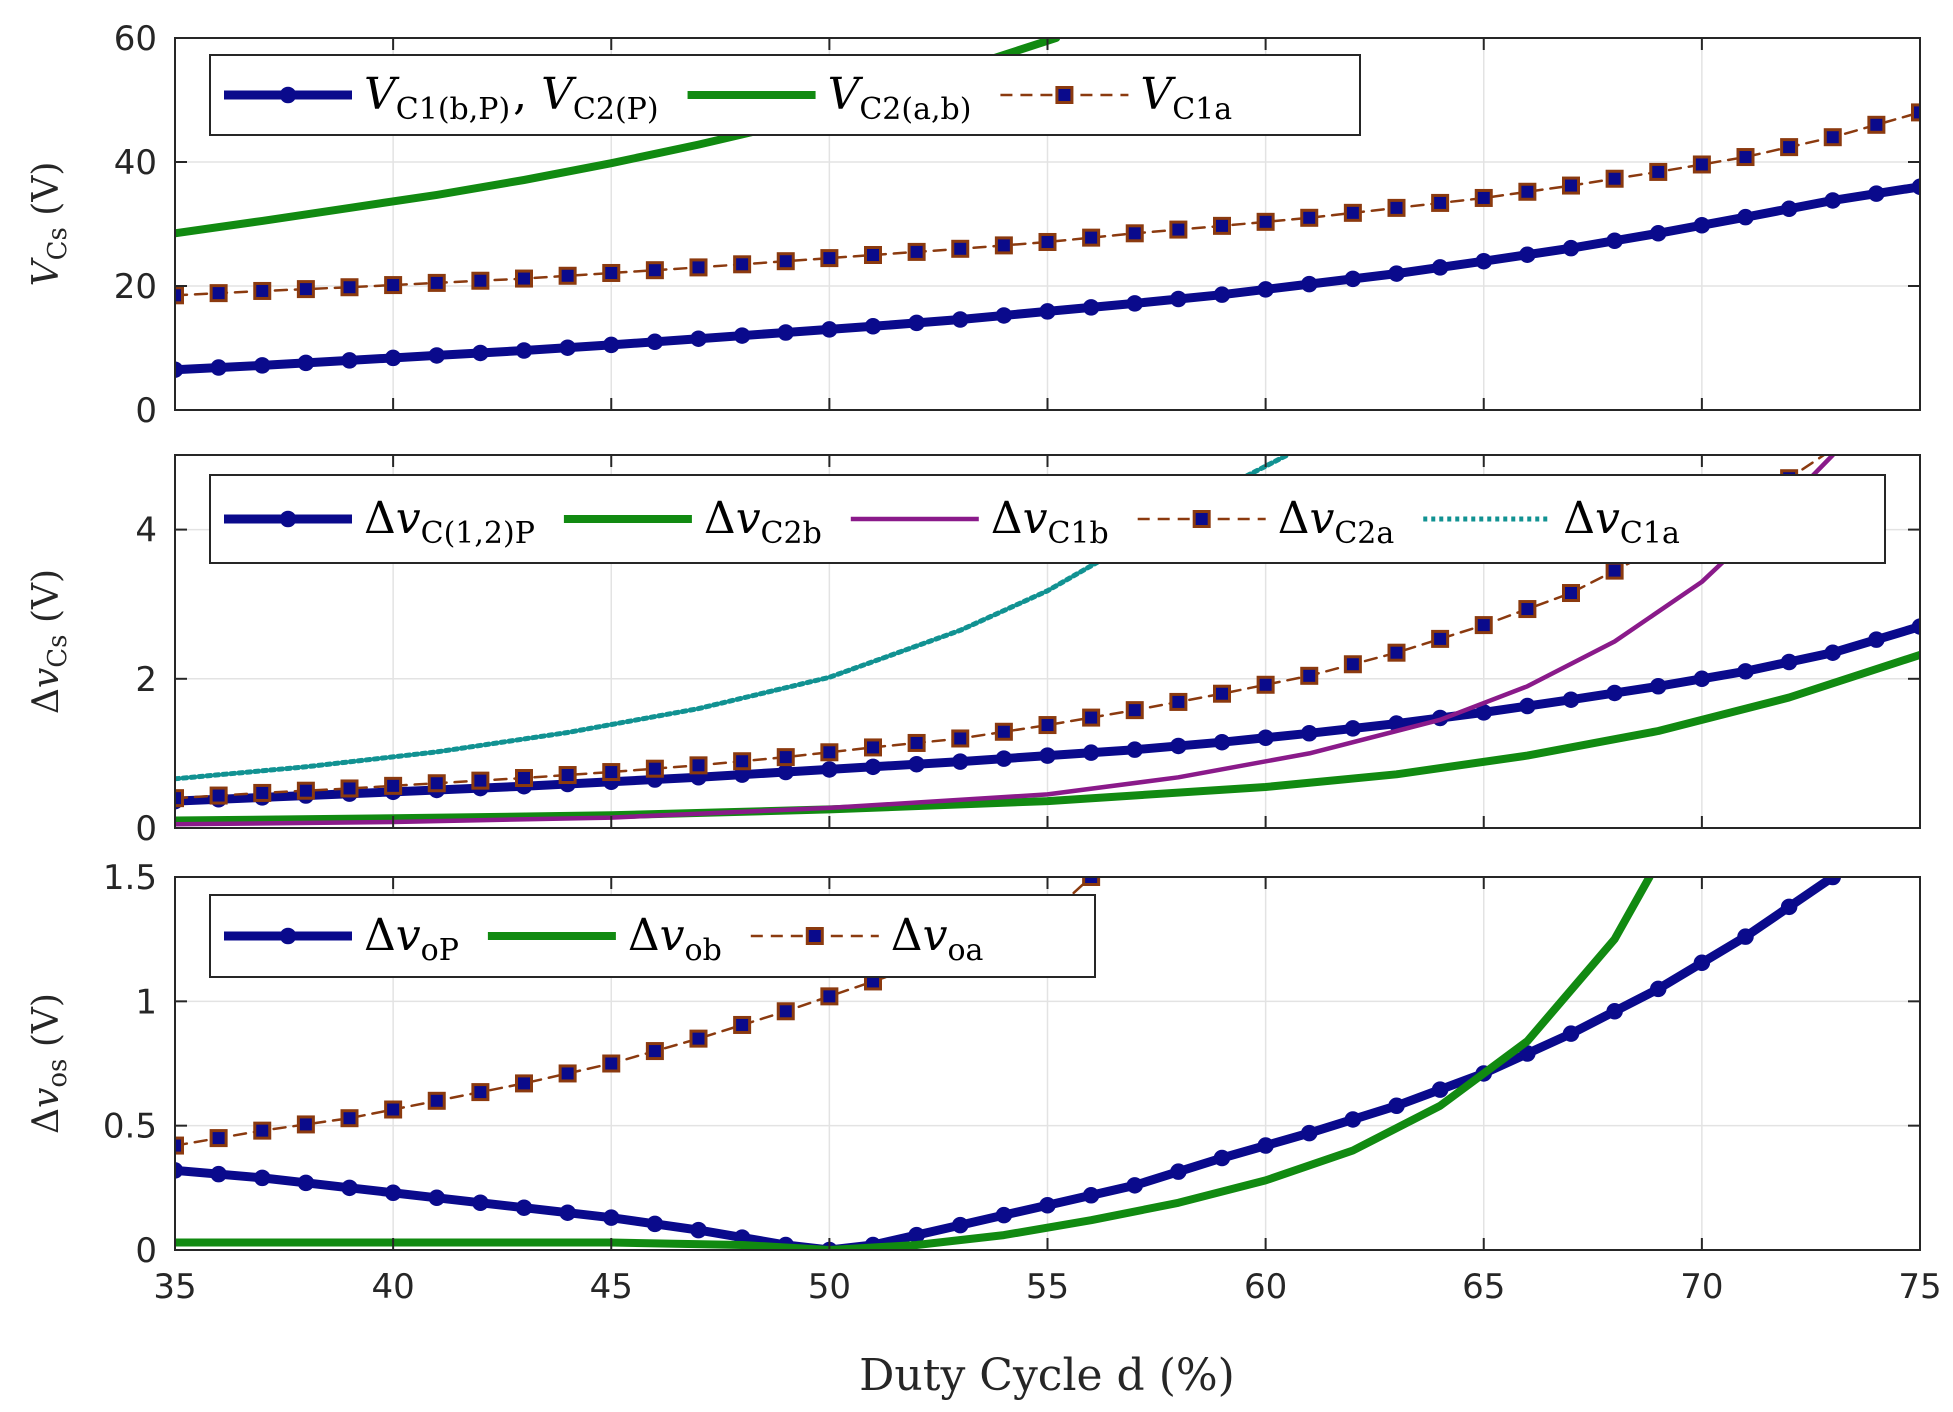 This screenshot has width=1953, height=1412. What do you see at coordinates (135, 39) in the screenshot?
I see `y-tick-label: 60` at bounding box center [135, 39].